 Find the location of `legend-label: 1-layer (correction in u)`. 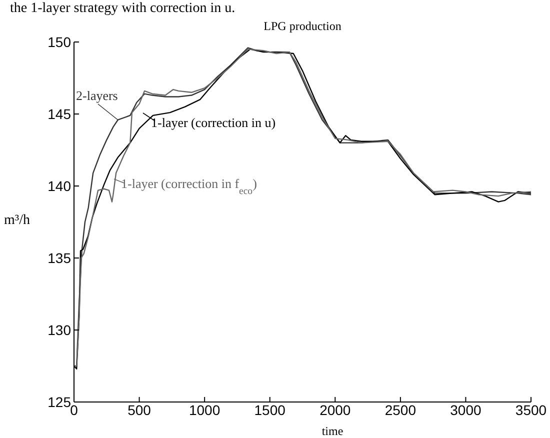

legend-label: 1-layer (correction in u) is located at coordinates (213, 122).